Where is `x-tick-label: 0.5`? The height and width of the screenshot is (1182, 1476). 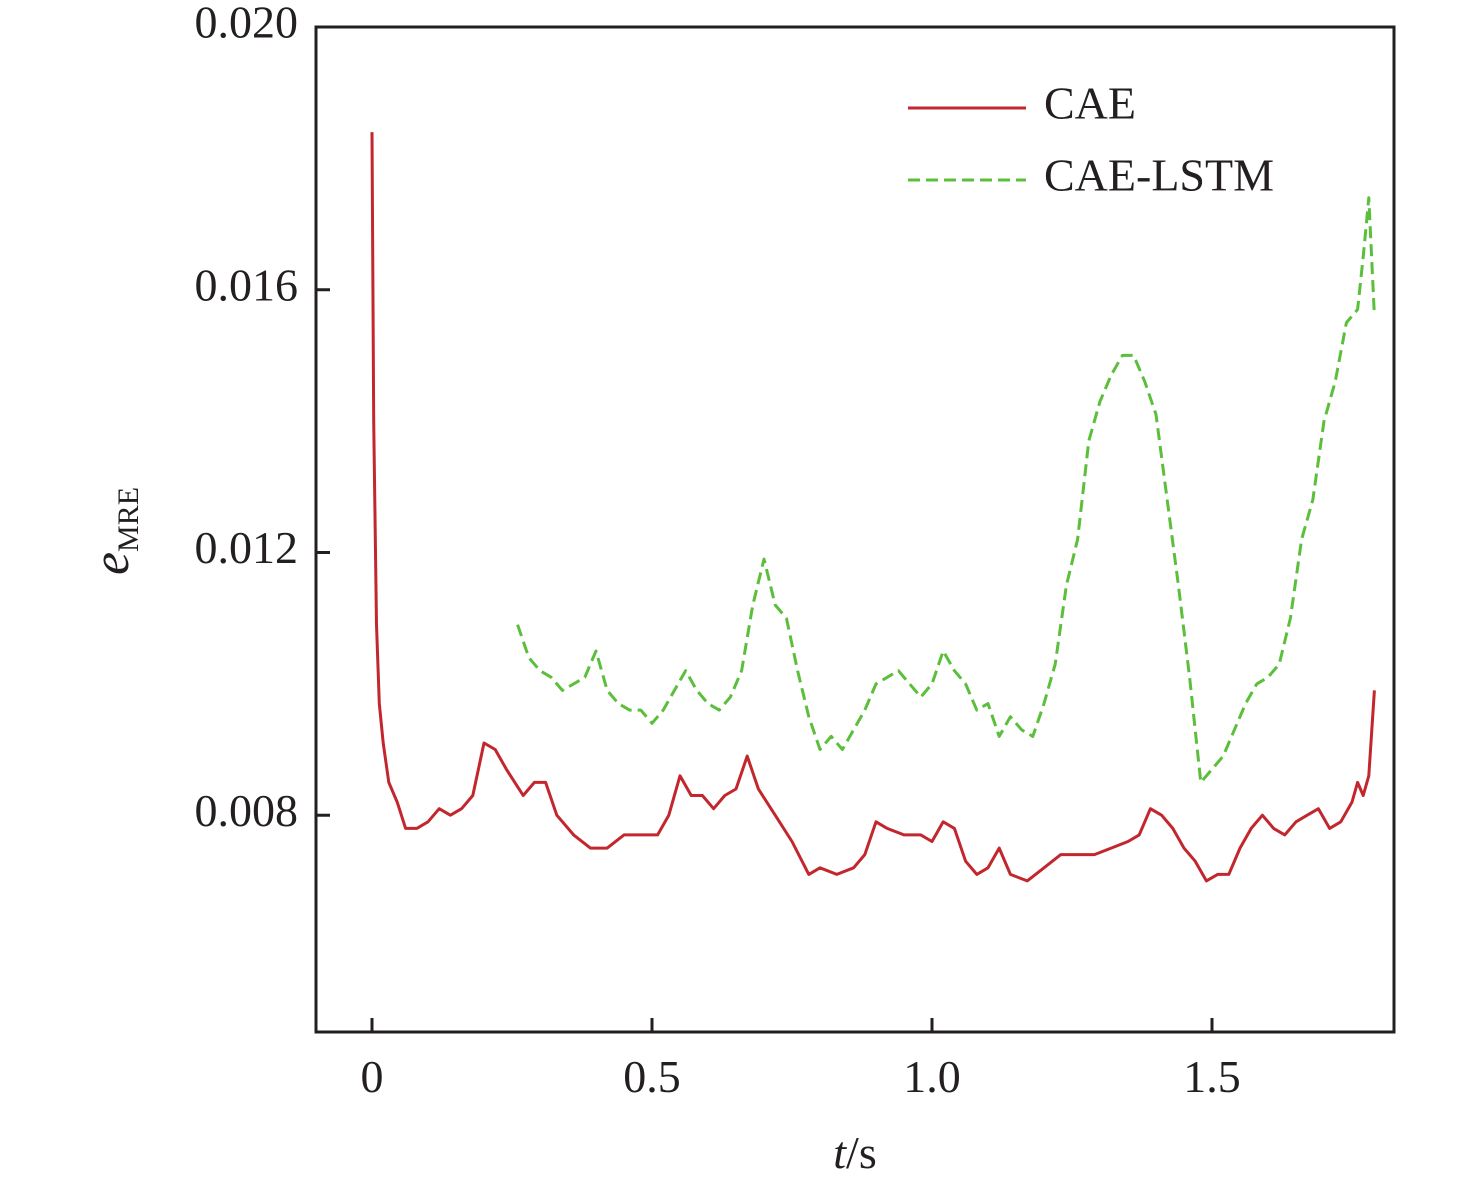
x-tick-label: 0.5 is located at coordinates (652, 1076).